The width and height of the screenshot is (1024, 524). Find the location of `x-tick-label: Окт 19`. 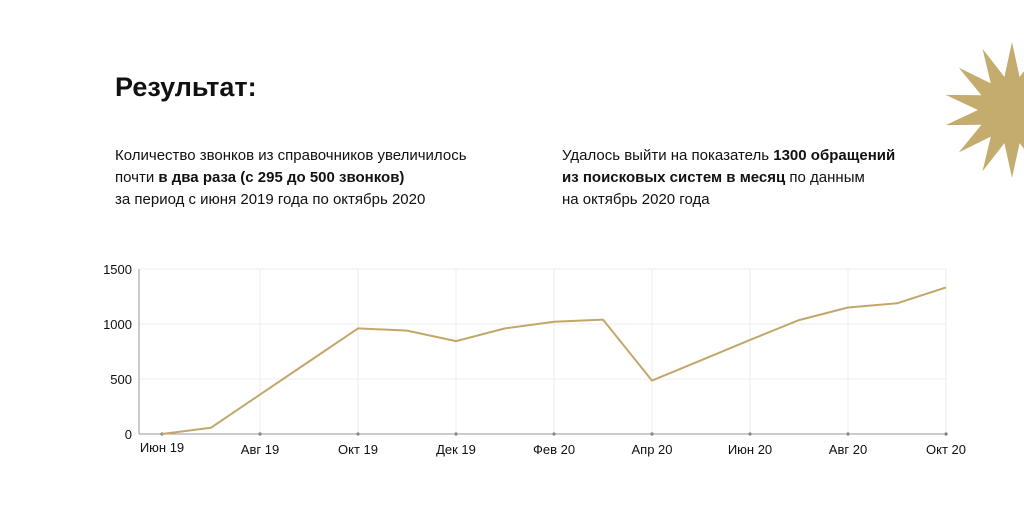

x-tick-label: Окт 19 is located at coordinates (358, 449).